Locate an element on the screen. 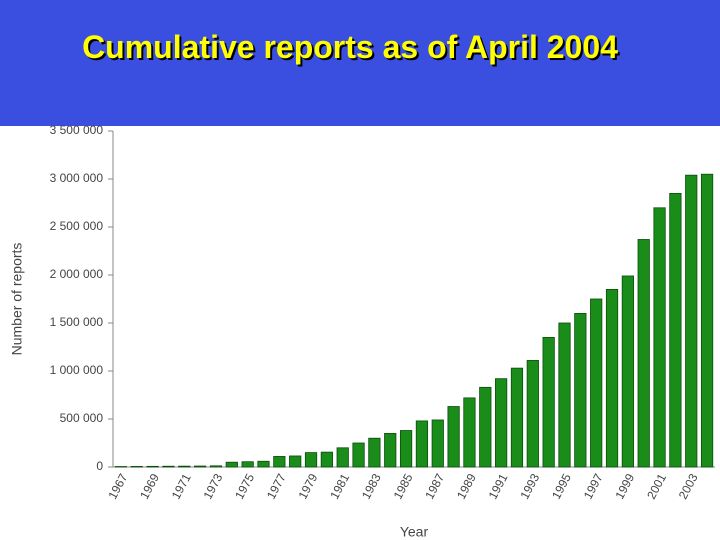  chart-title: Cumulative reports as of April 2004 is located at coordinates (350, 47).